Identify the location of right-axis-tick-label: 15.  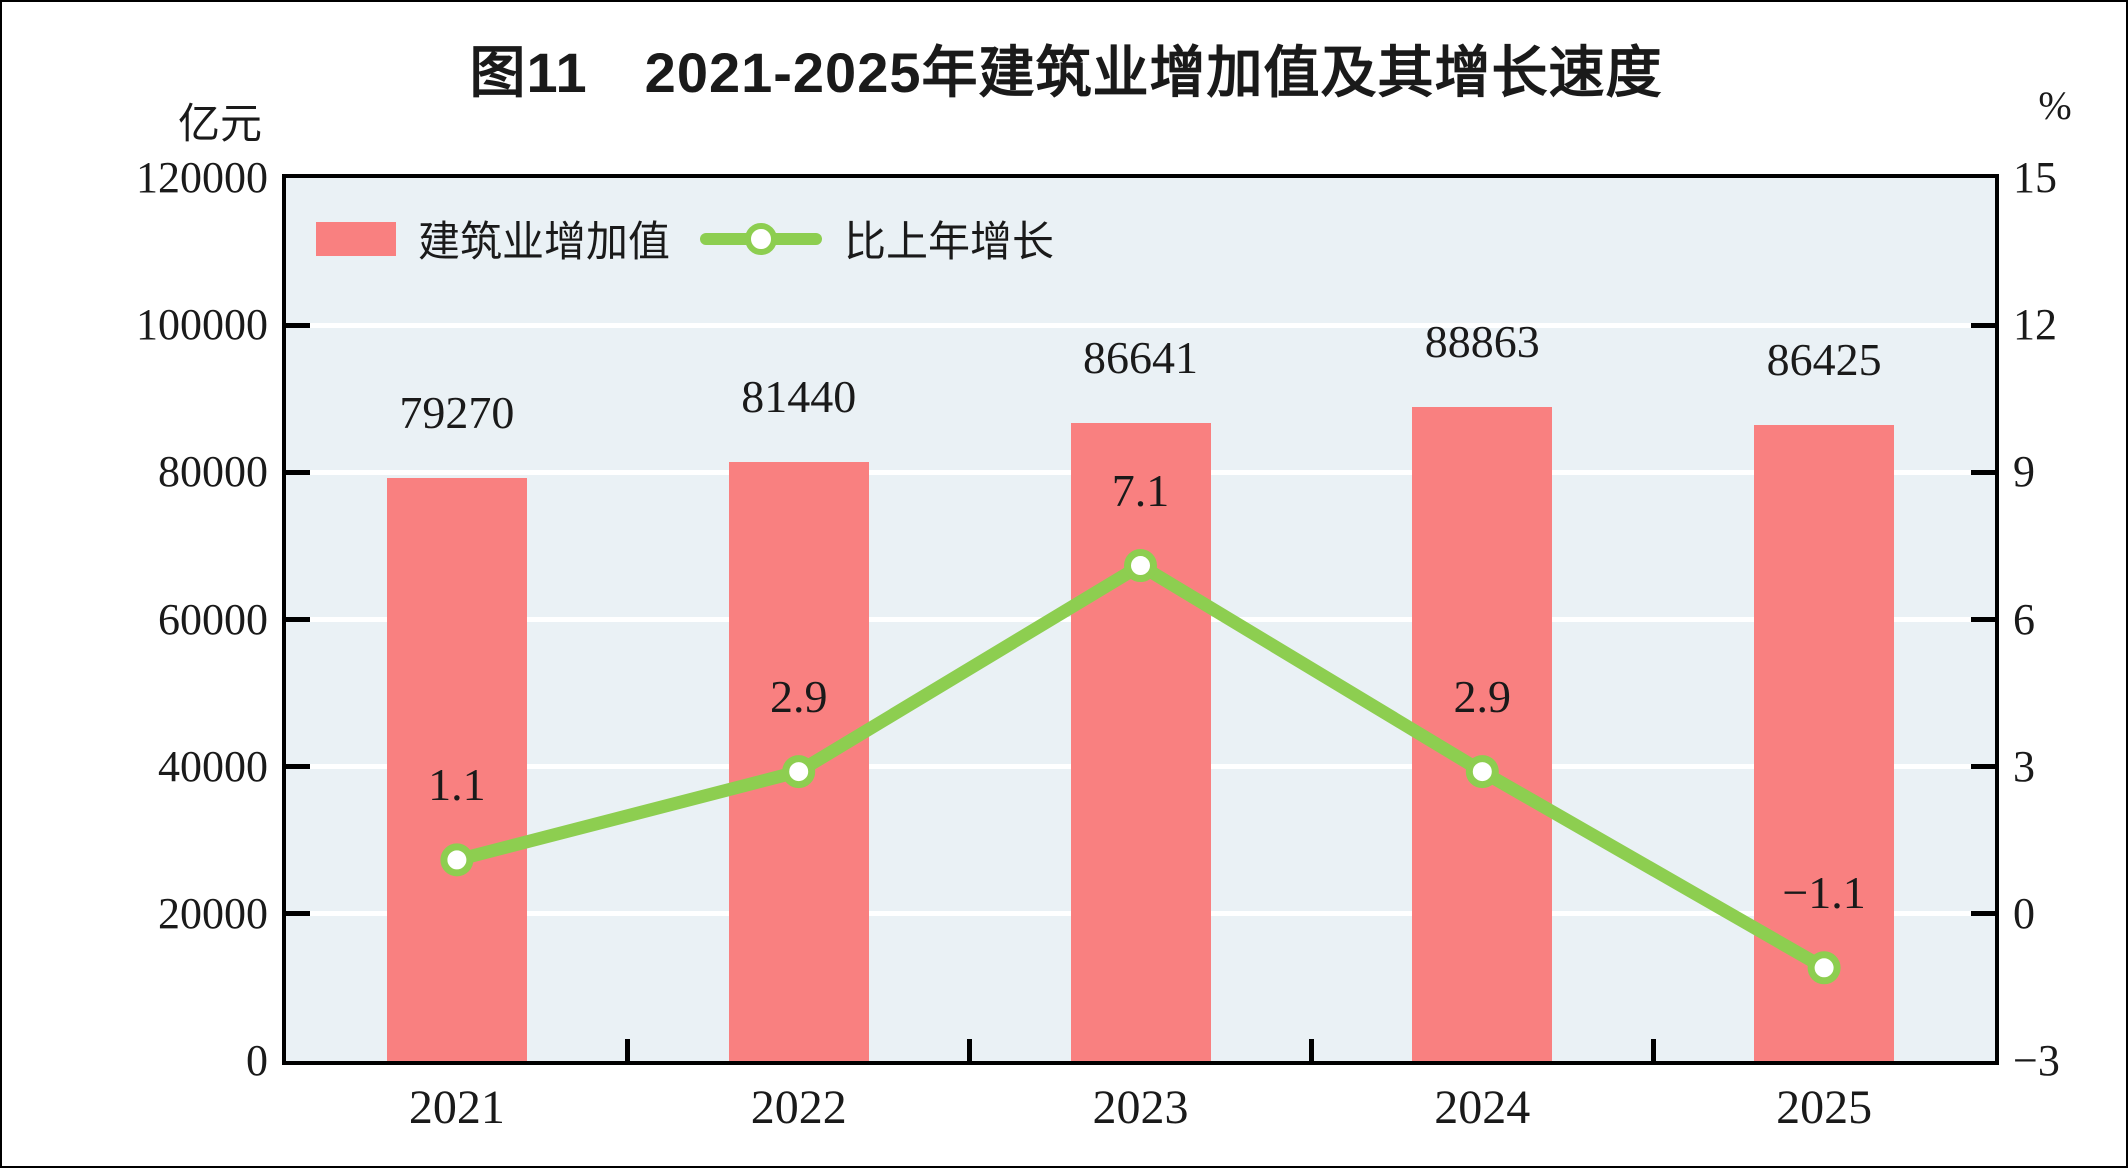
(2035, 177).